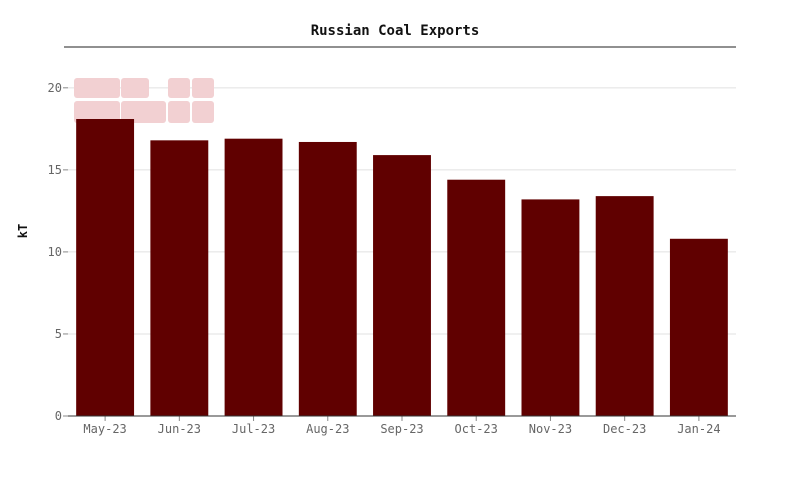  Describe the element at coordinates (23, 231) in the screenshot. I see `y-axis-label: kT` at that location.